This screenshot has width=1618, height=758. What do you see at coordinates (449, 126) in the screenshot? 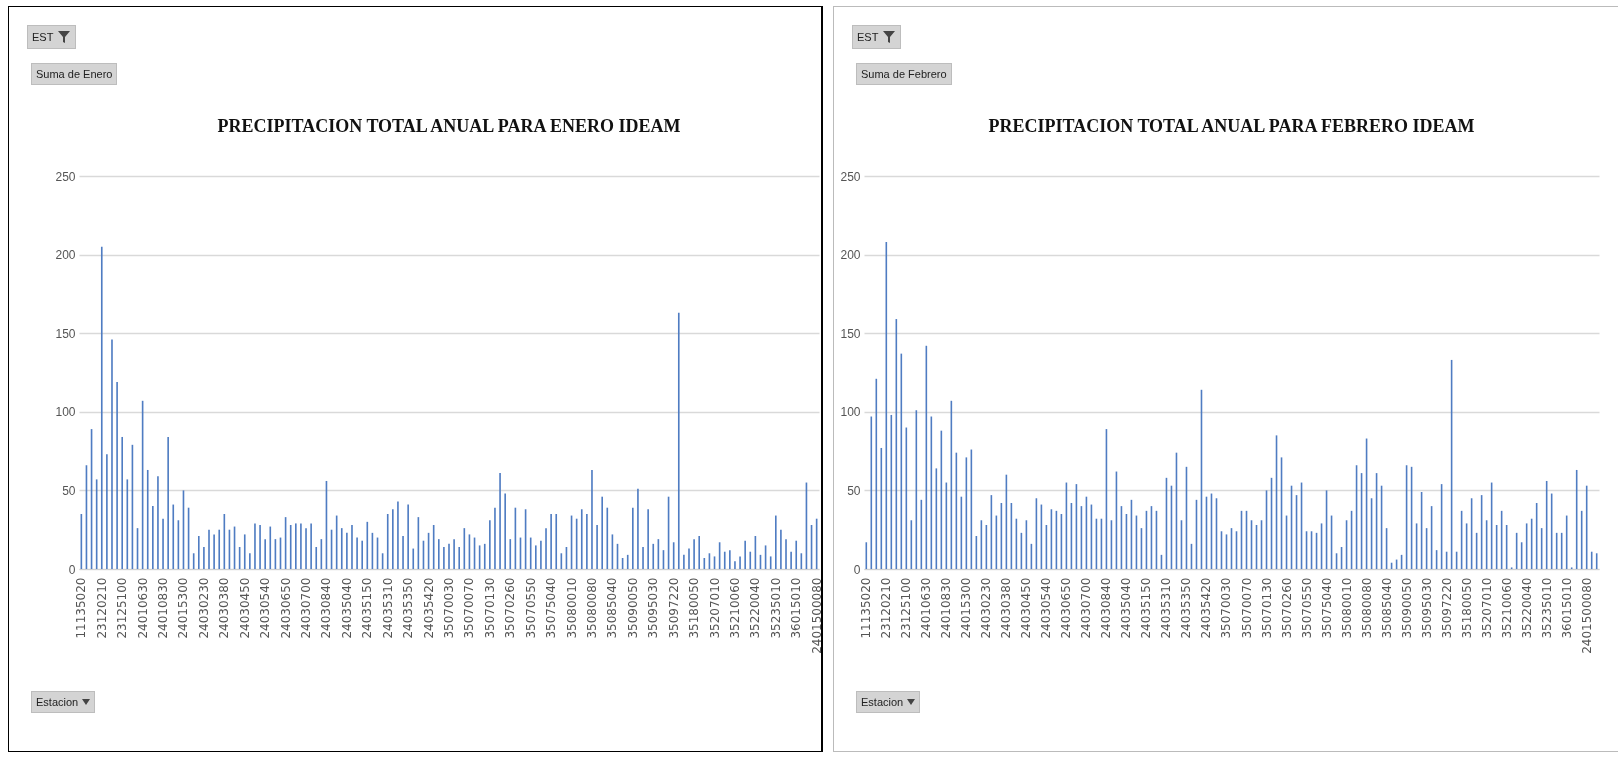
I see `chart-title: PRECIPITACION TOTAL ANUAL PARA ENERO IDEAM` at bounding box center [449, 126].